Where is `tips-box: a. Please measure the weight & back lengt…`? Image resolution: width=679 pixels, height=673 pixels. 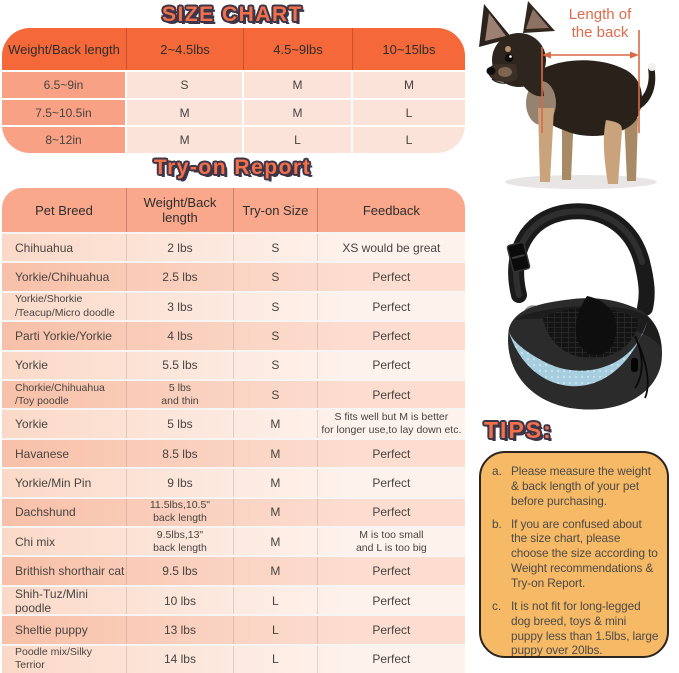
tips-box: a. Please measure the weight & back lengt… is located at coordinates (574, 554).